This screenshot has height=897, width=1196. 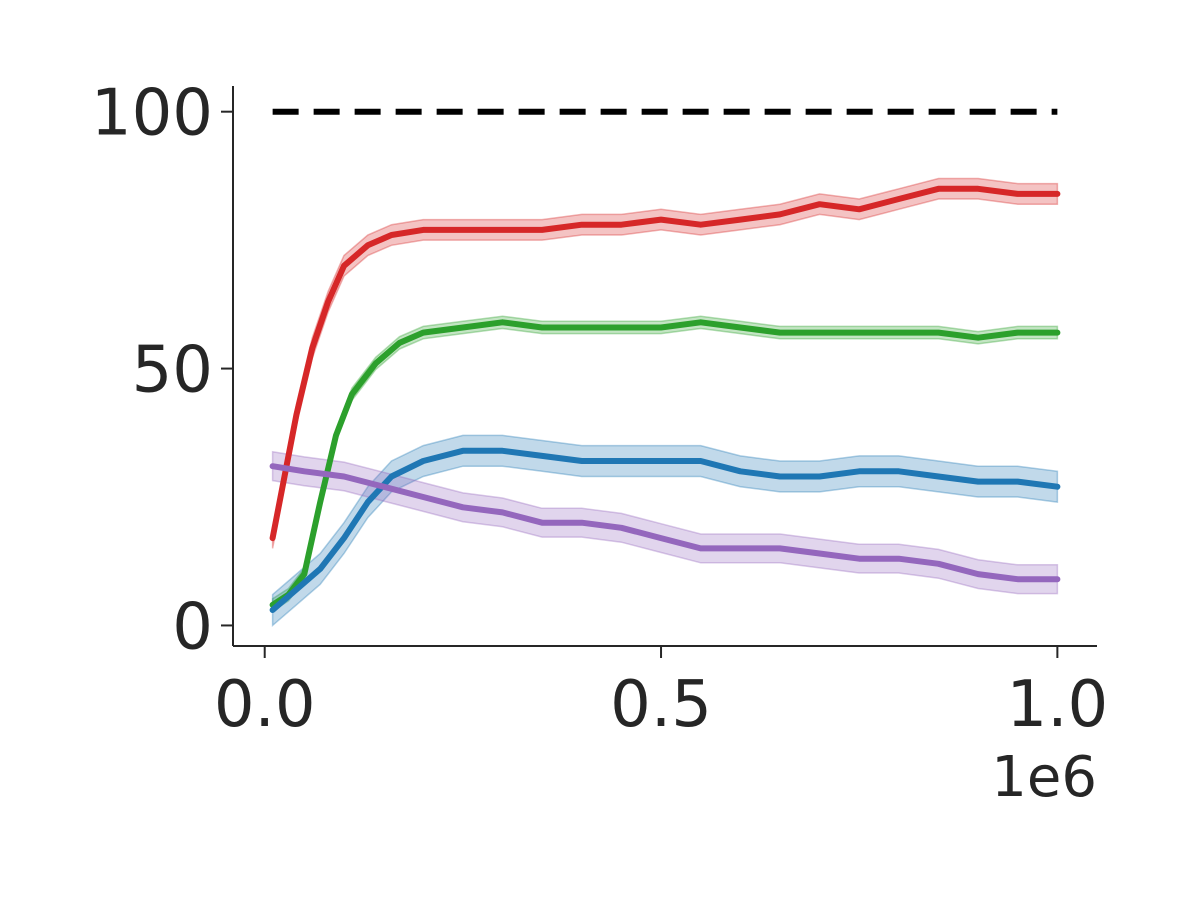 What do you see at coordinates (172, 371) in the screenshot?
I see `y-tick-label-1: 50` at bounding box center [172, 371].